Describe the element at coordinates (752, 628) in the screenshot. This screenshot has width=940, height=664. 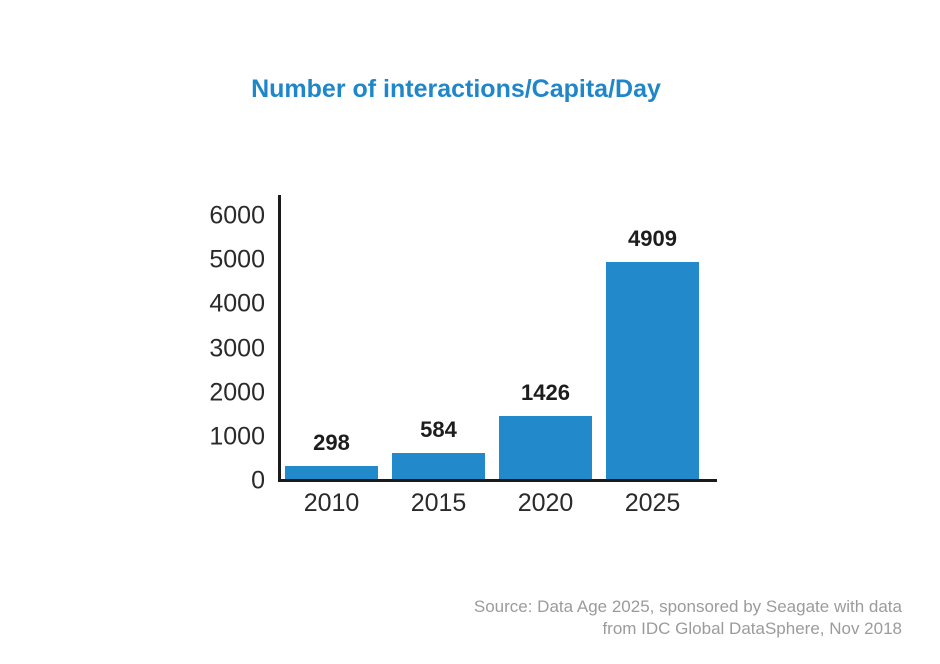
I see `source-line-2: from IDC Global DataSphere, Nov 2018` at that location.